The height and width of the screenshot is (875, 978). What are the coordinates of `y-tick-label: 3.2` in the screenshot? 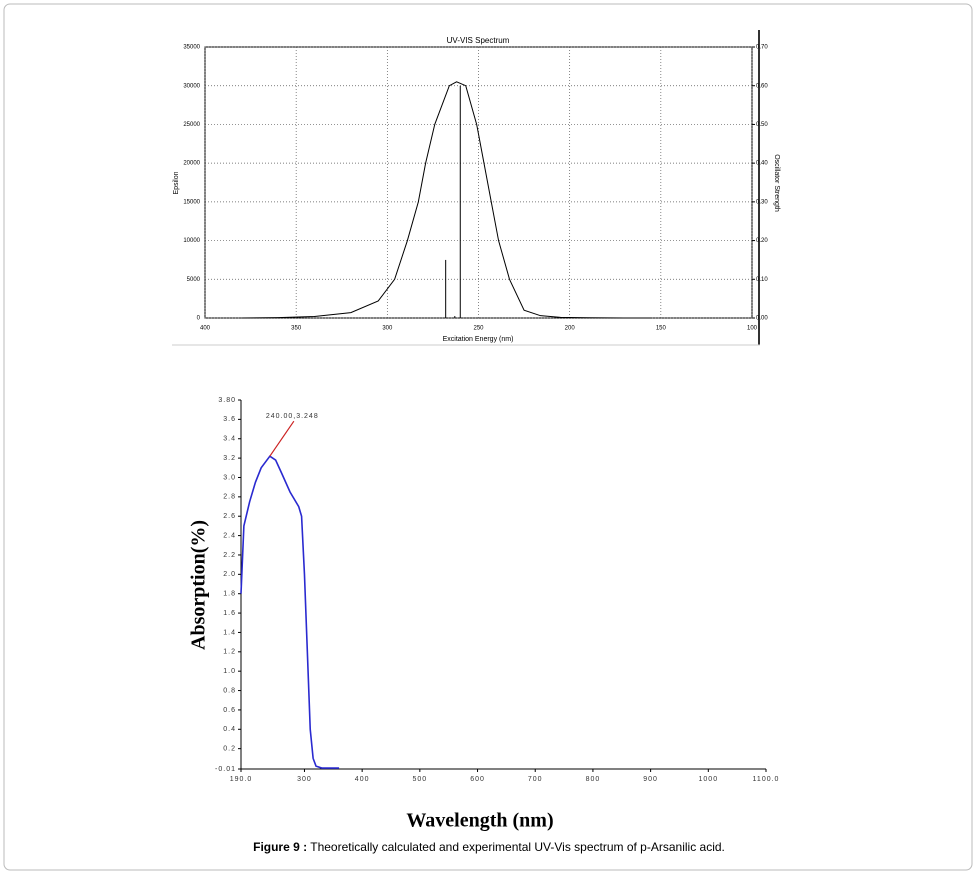 It's located at (229, 458).